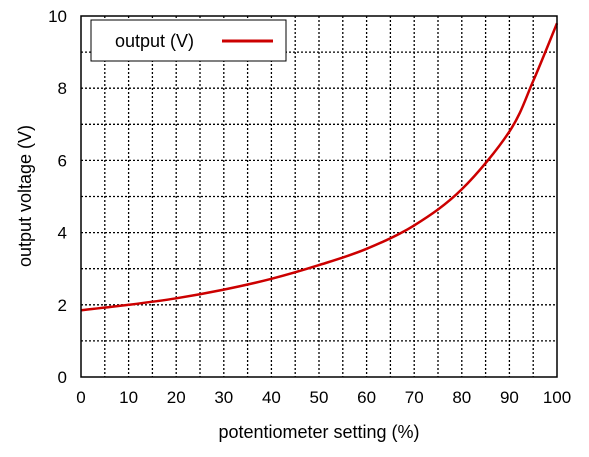 The image size is (589, 457). Describe the element at coordinates (25, 196) in the screenshot. I see `y-axis-title: output voltage (V)` at that location.